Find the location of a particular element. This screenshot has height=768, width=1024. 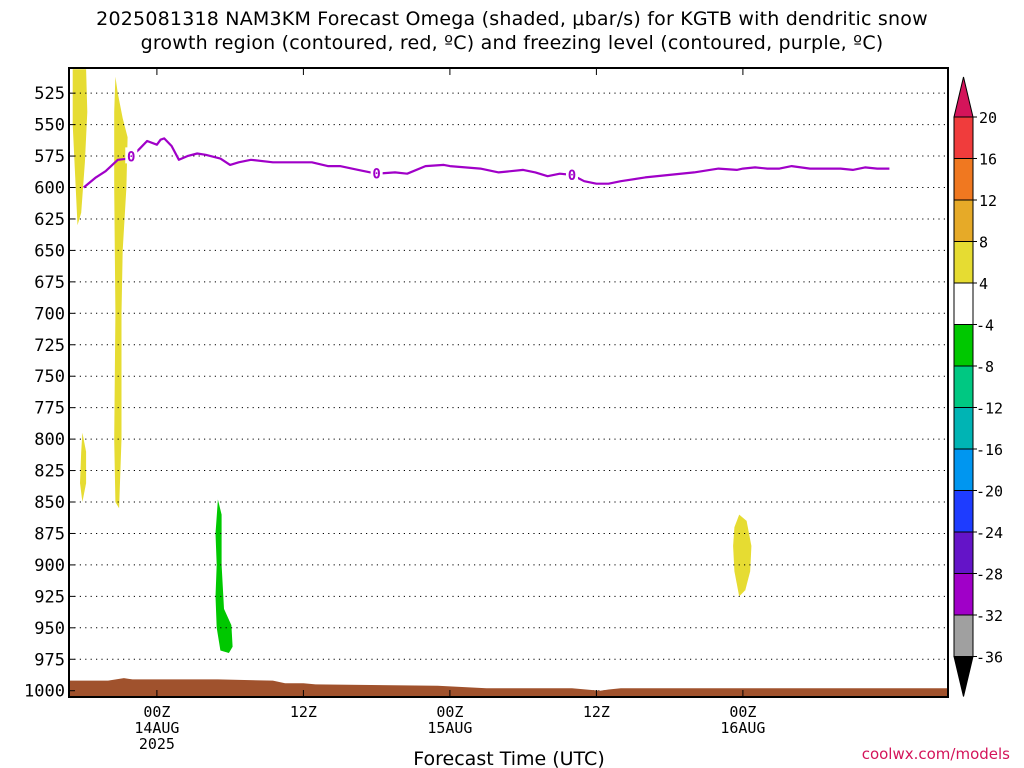

y-tick-label-750: 750 is located at coordinates (49, 377).